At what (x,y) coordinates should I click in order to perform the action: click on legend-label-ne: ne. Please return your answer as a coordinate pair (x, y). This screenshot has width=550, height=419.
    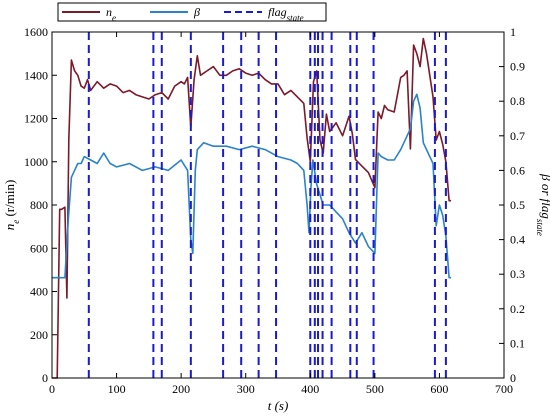
    Looking at the image, I should click on (111, 14).